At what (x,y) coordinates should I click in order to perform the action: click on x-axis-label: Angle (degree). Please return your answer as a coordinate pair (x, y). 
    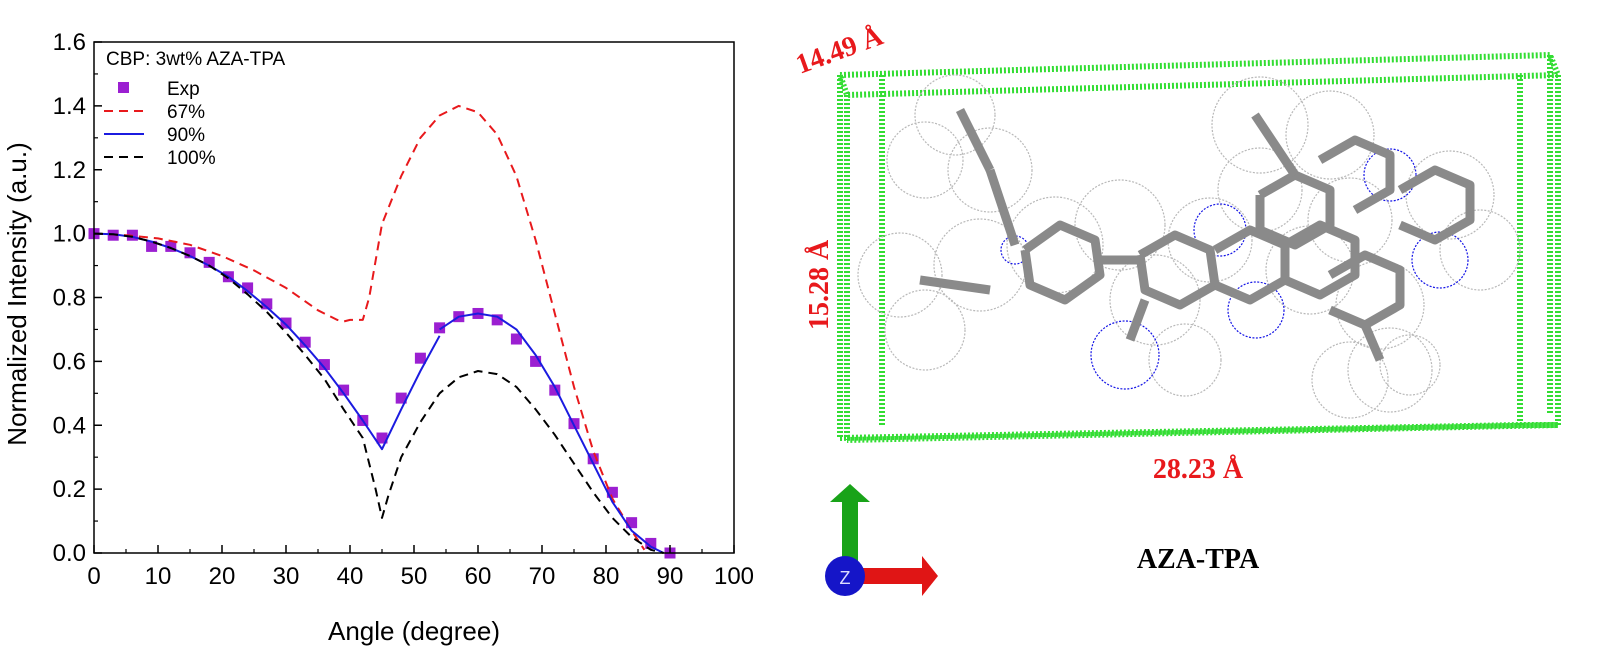
    Looking at the image, I should click on (414, 631).